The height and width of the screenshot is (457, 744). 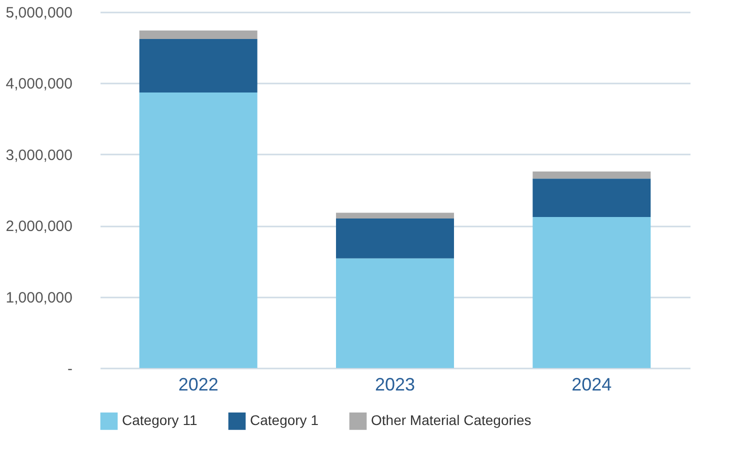 I want to click on x-tick-label: 2023, so click(x=395, y=384).